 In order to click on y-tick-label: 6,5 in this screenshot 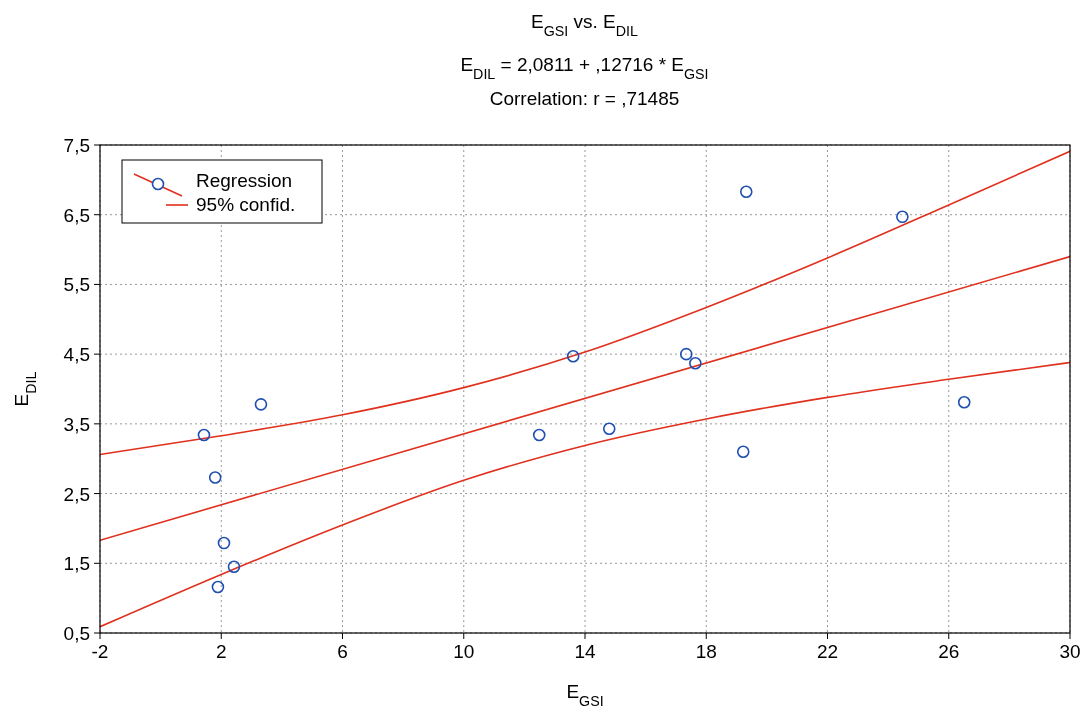, I will do `click(76, 215)`.